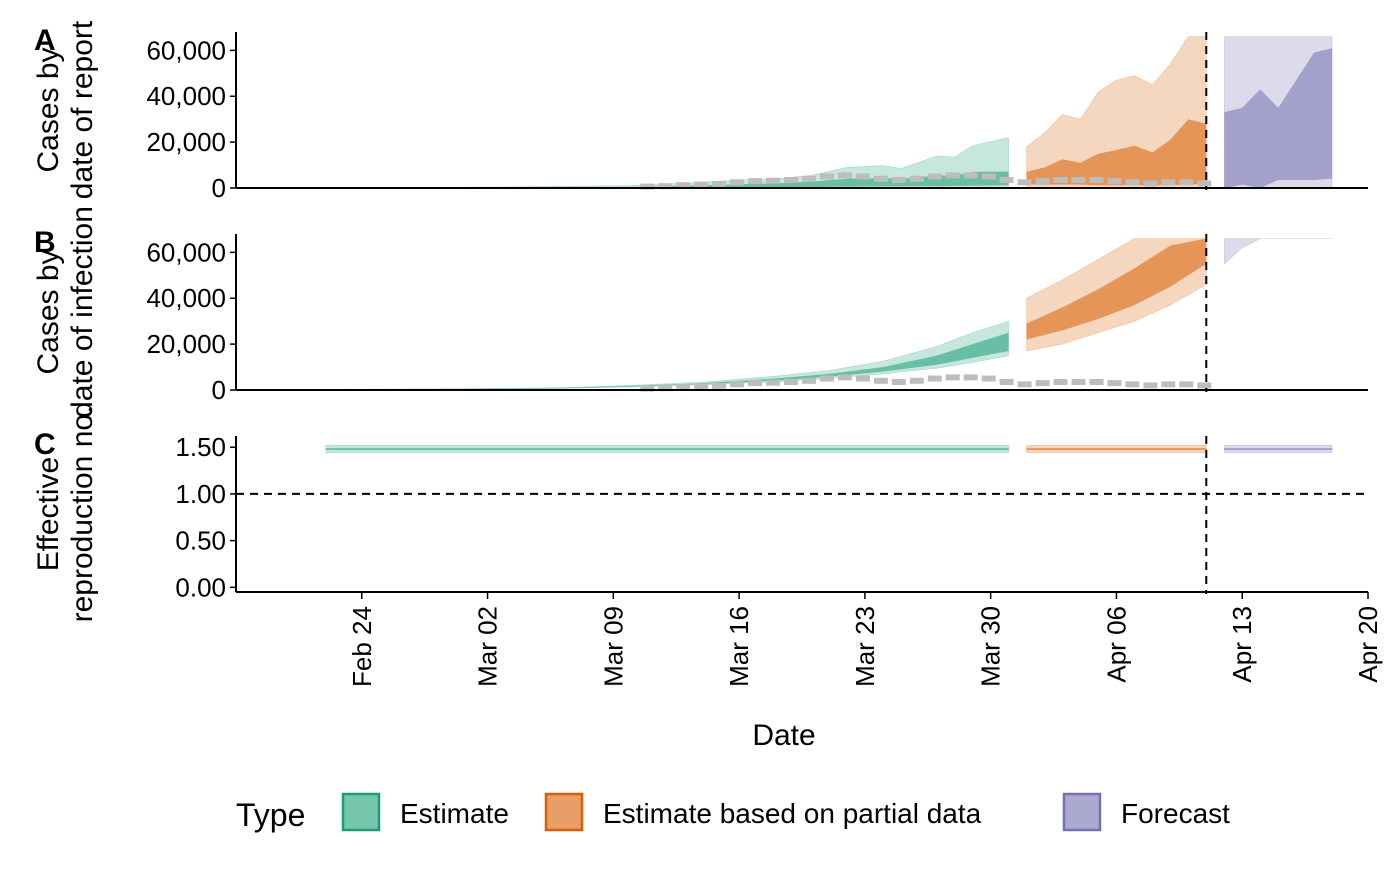 This screenshot has width=1400, height=871. What do you see at coordinates (991, 646) in the screenshot?
I see `x-tick-label: Mar 30` at bounding box center [991, 646].